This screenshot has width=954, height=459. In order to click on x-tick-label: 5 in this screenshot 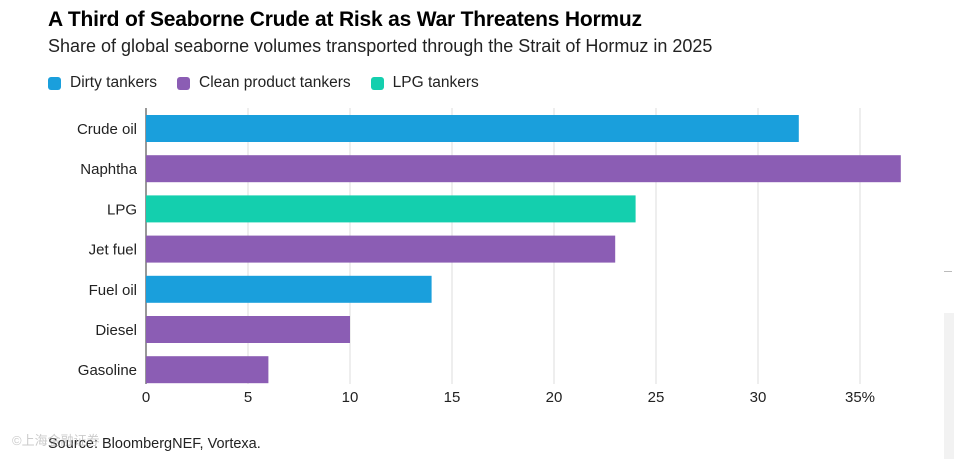, I will do `click(248, 397)`.